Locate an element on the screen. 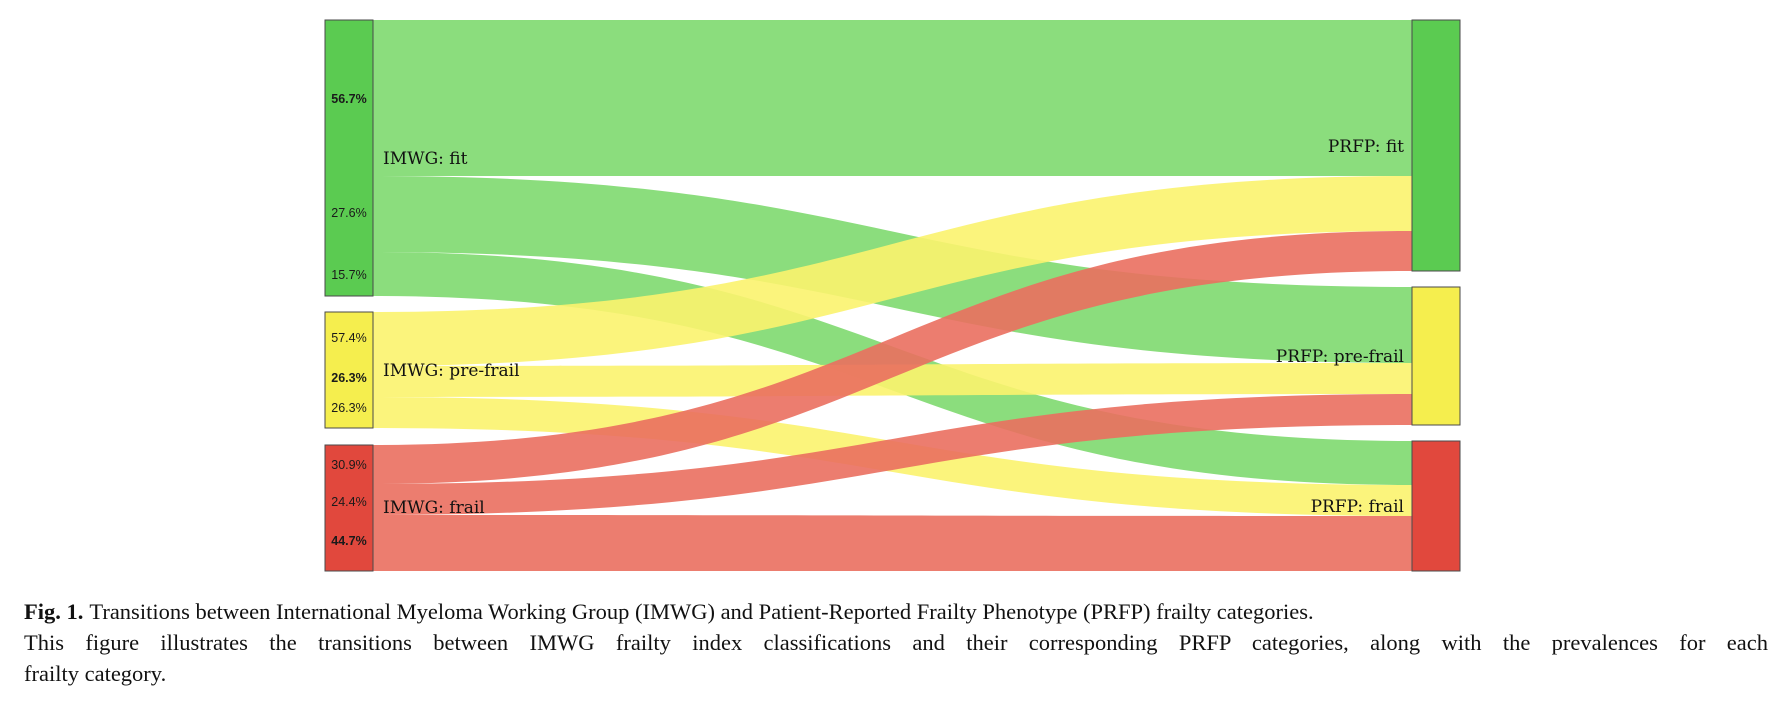 This screenshot has height=704, width=1792. share-label: 24.4% is located at coordinates (348, 502).